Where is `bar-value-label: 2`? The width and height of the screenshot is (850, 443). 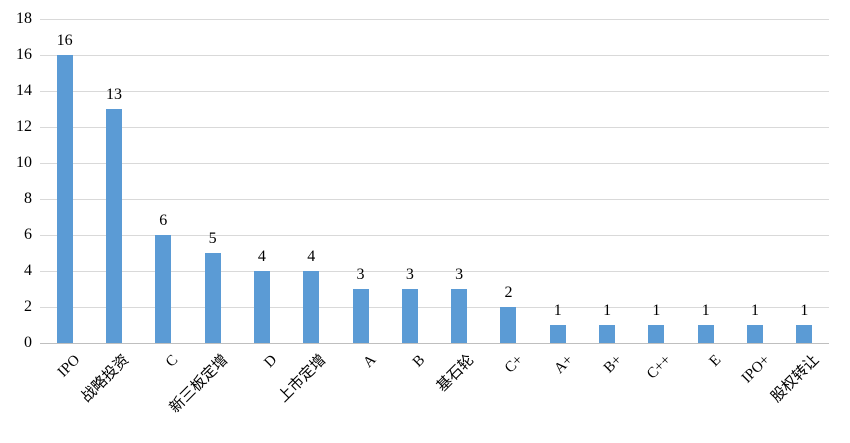
bar-value-label: 2 is located at coordinates (508, 292).